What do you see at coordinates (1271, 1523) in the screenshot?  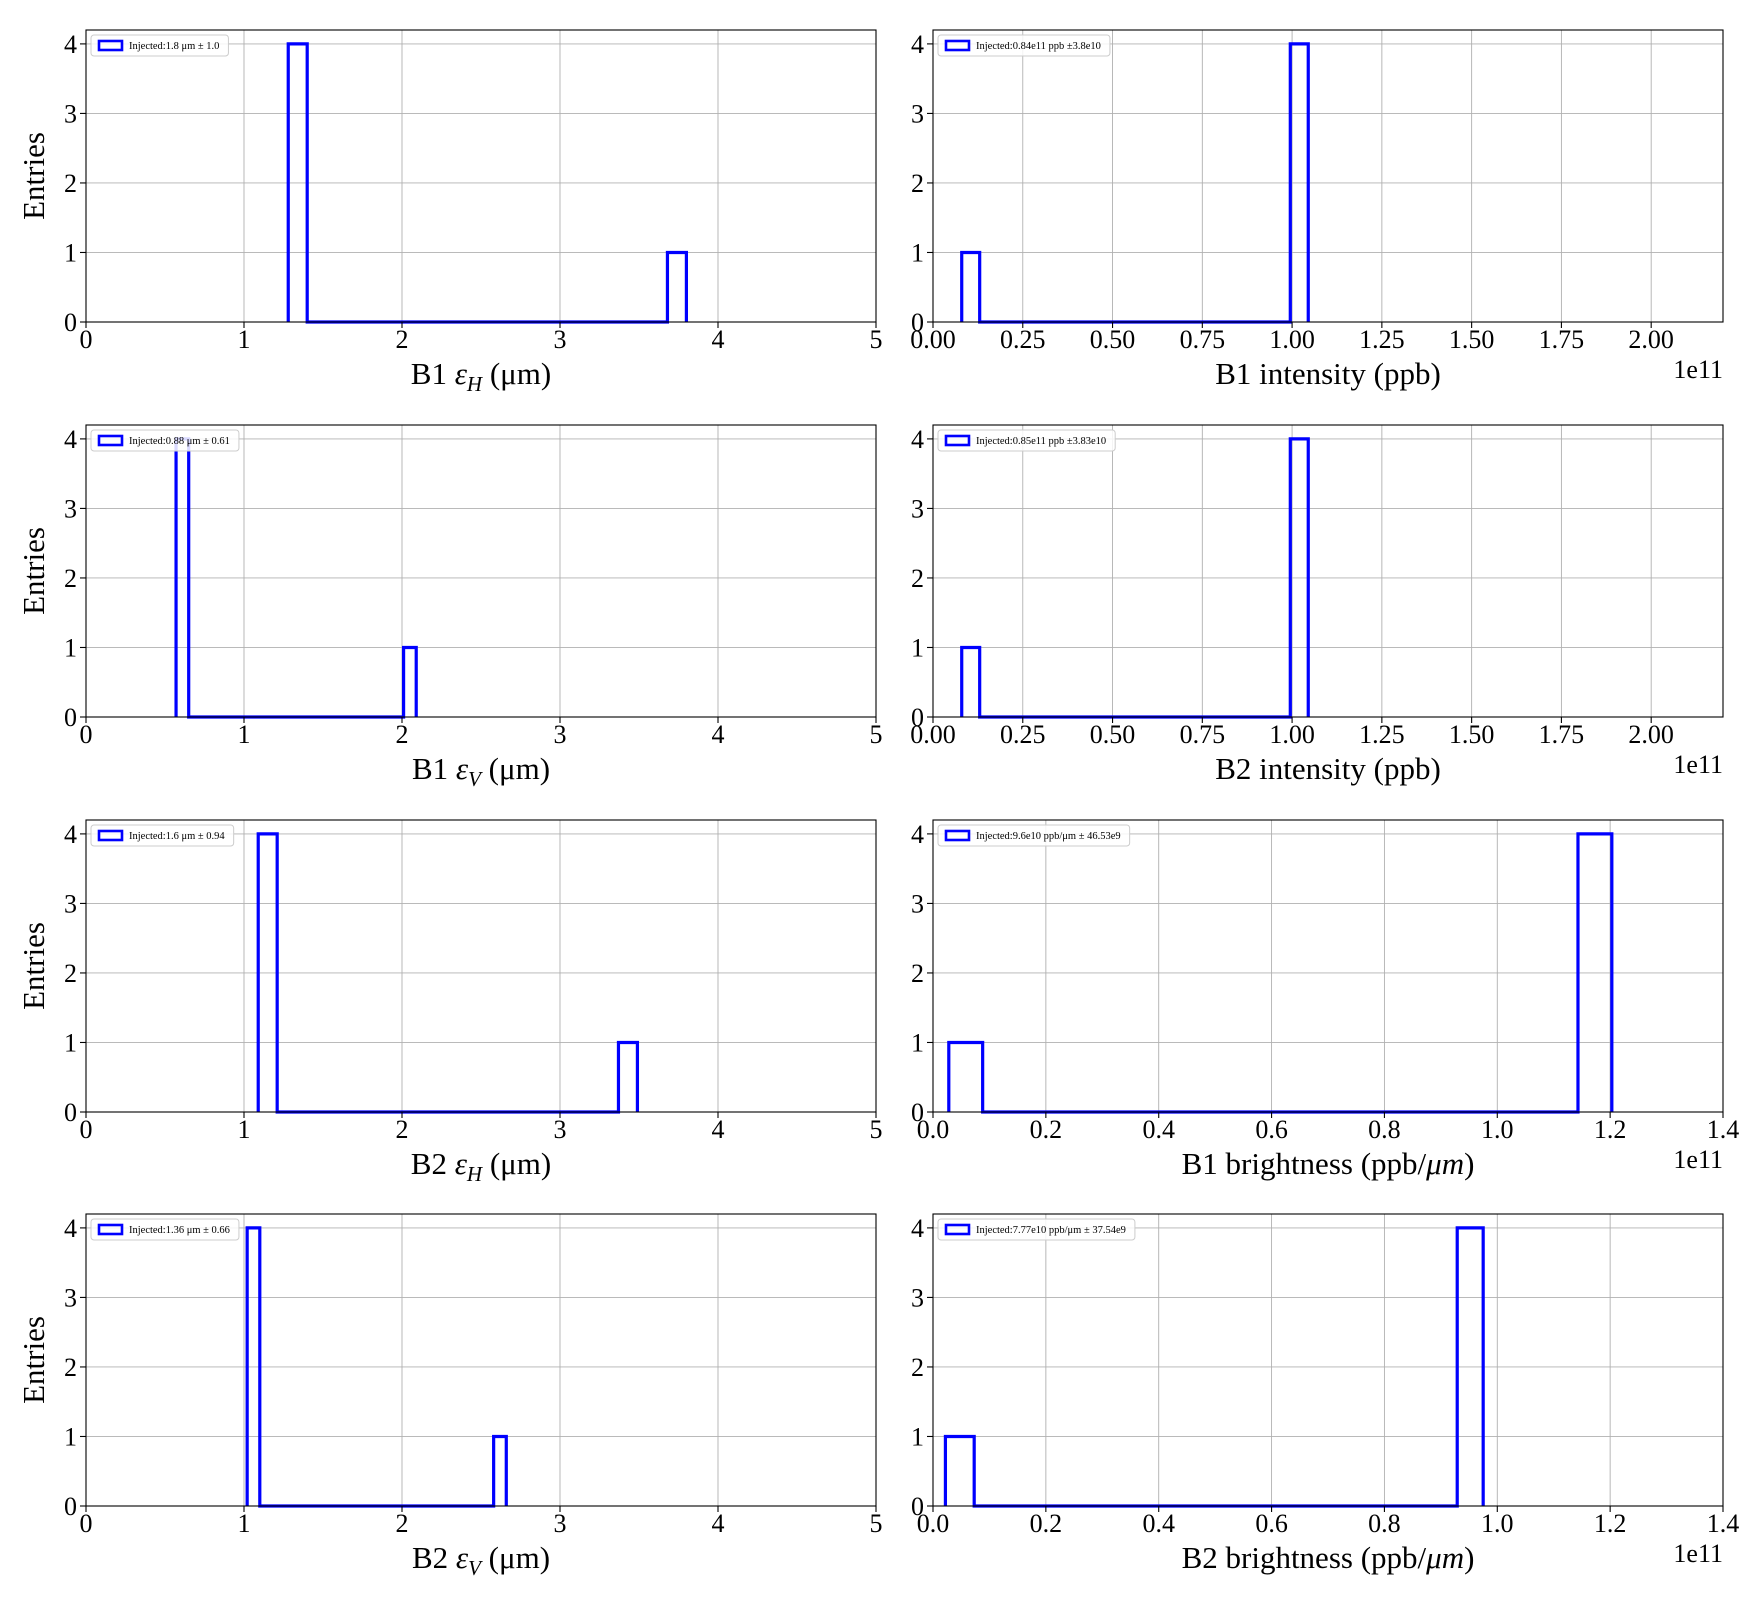 I see `x-tick-label: 0.6` at bounding box center [1271, 1523].